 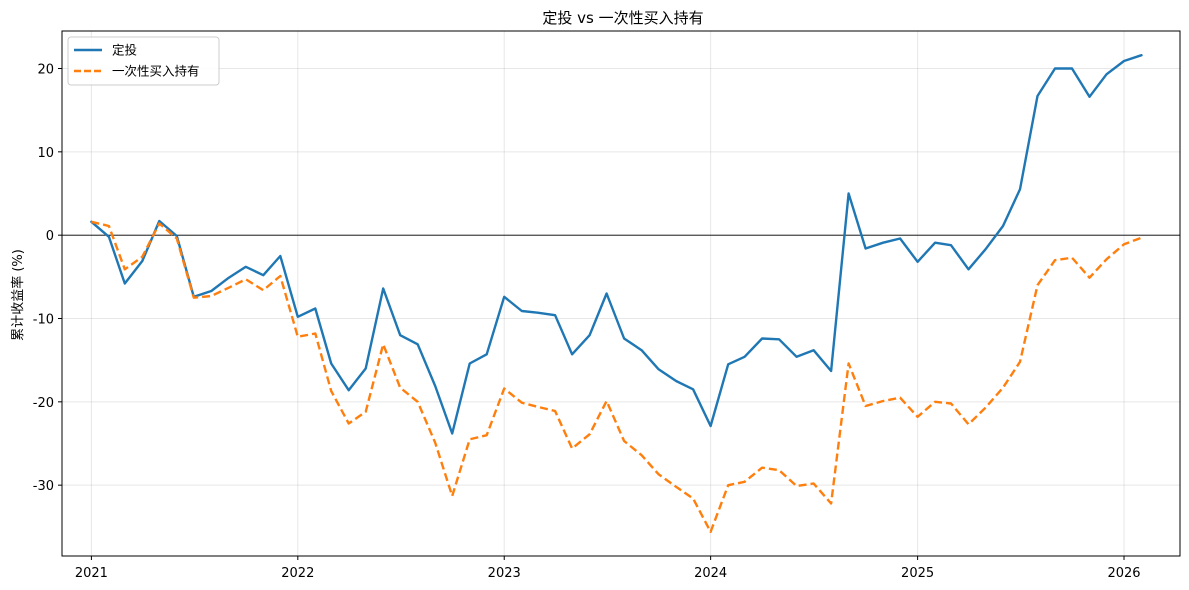 What do you see at coordinates (504, 573) in the screenshot?
I see `x-tick-label: 2023` at bounding box center [504, 573].